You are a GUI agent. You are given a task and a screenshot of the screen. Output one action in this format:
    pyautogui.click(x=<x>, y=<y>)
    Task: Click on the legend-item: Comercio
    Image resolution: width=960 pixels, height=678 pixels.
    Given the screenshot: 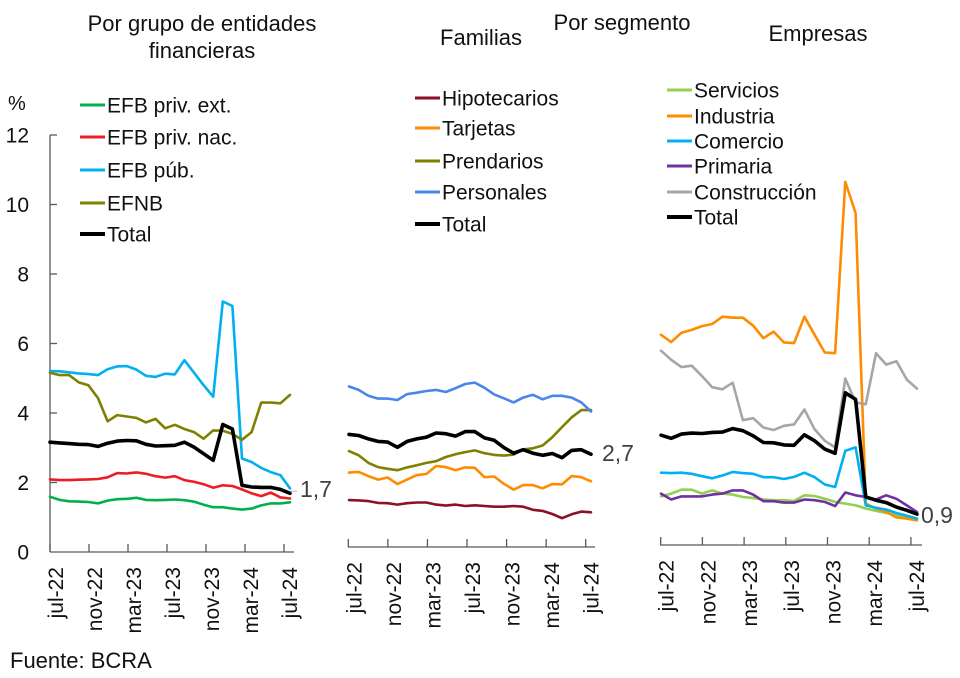 What is the action you would take?
    pyautogui.click(x=725, y=142)
    